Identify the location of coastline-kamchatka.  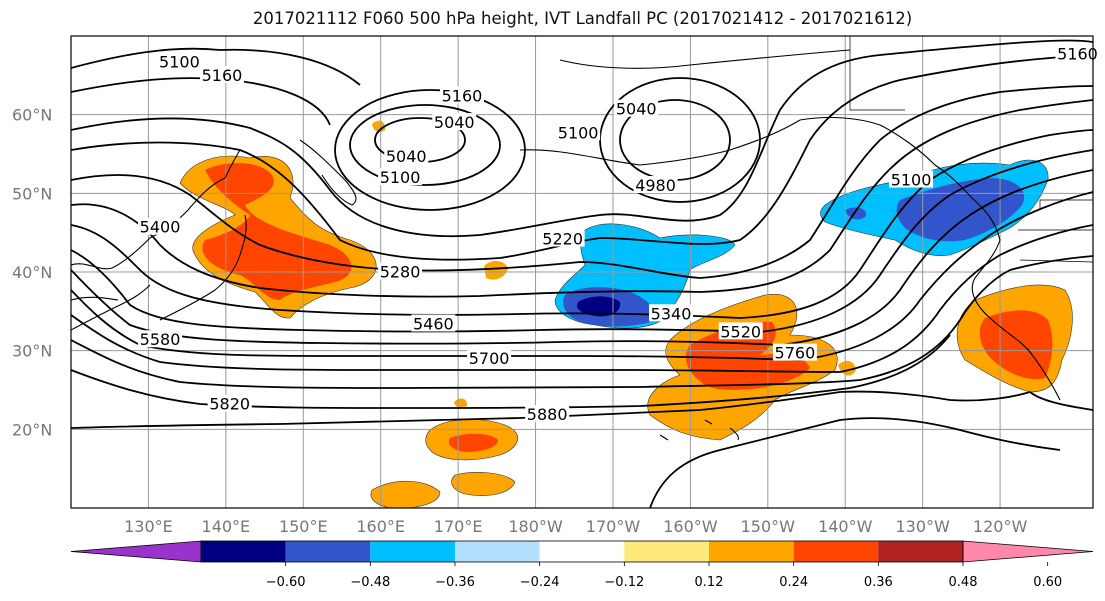
(328, 172).